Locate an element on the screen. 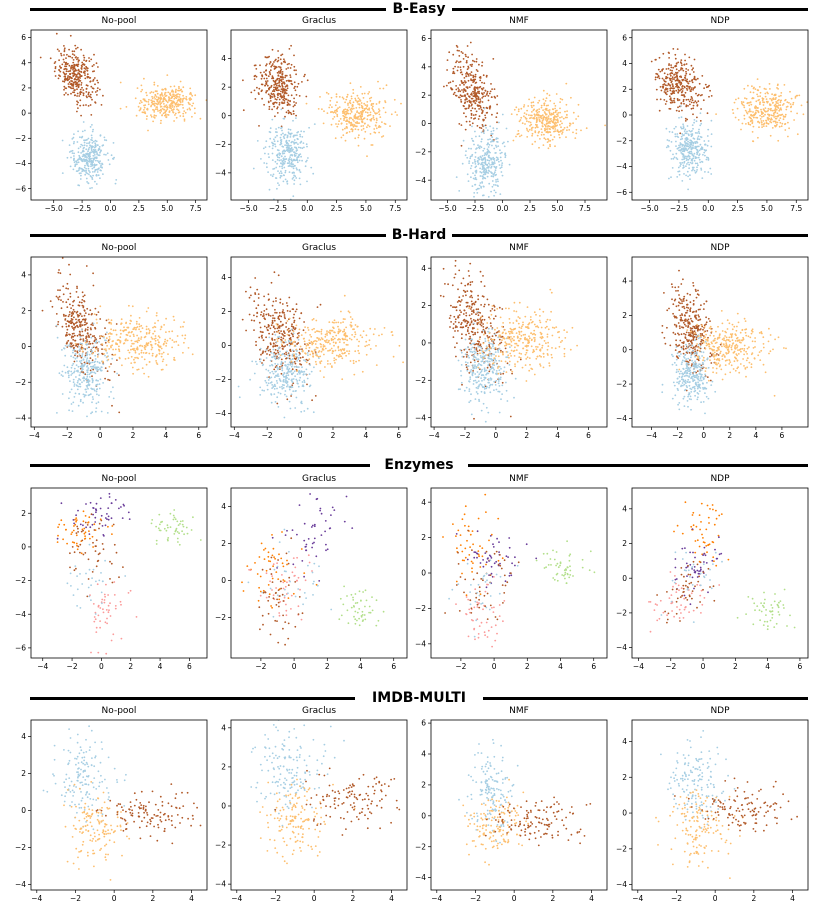 The image size is (830, 921). row-rule-left is located at coordinates (200, 465).